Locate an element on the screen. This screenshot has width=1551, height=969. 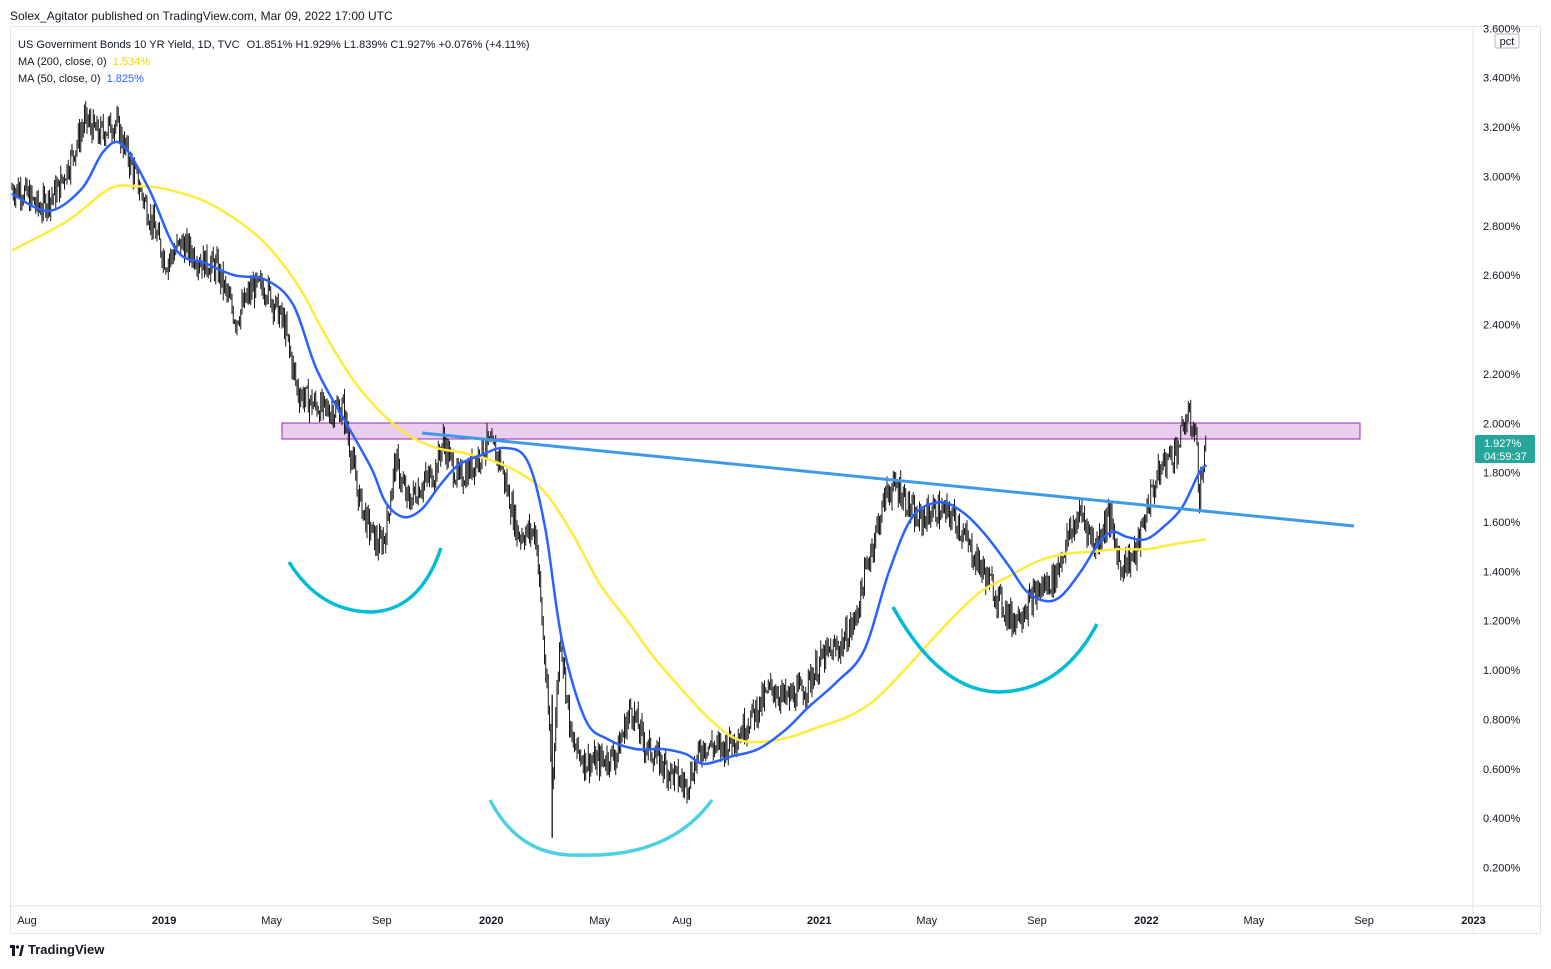
tradingview-brand-text: TradingView is located at coordinates (66, 949).